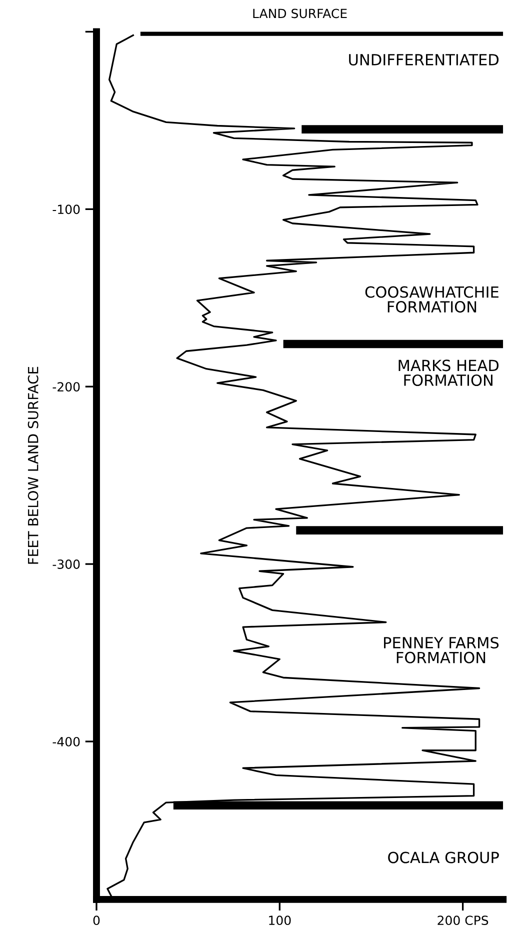  Describe the element at coordinates (424, 60) in the screenshot. I see `annotation: UNDIFFERENTIATED` at that location.